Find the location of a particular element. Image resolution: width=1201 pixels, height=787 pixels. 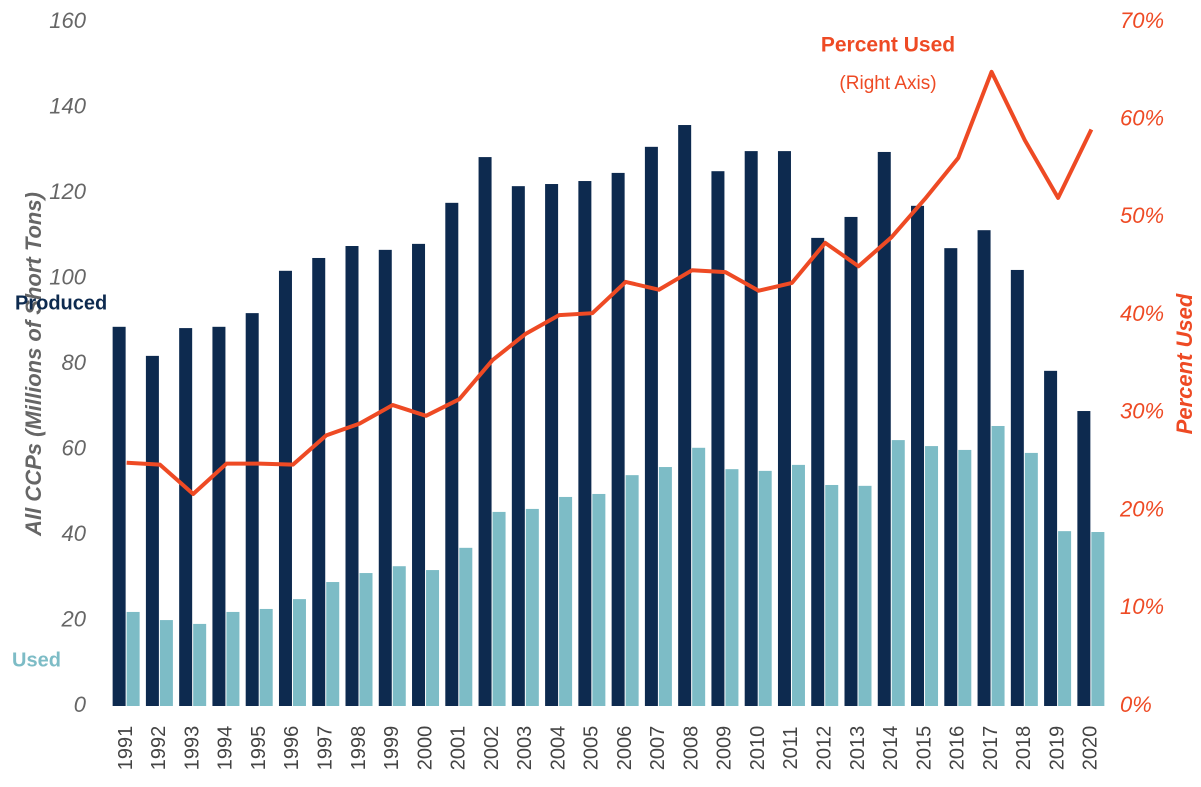

x-tick-label: 2017 is located at coordinates (991, 748).